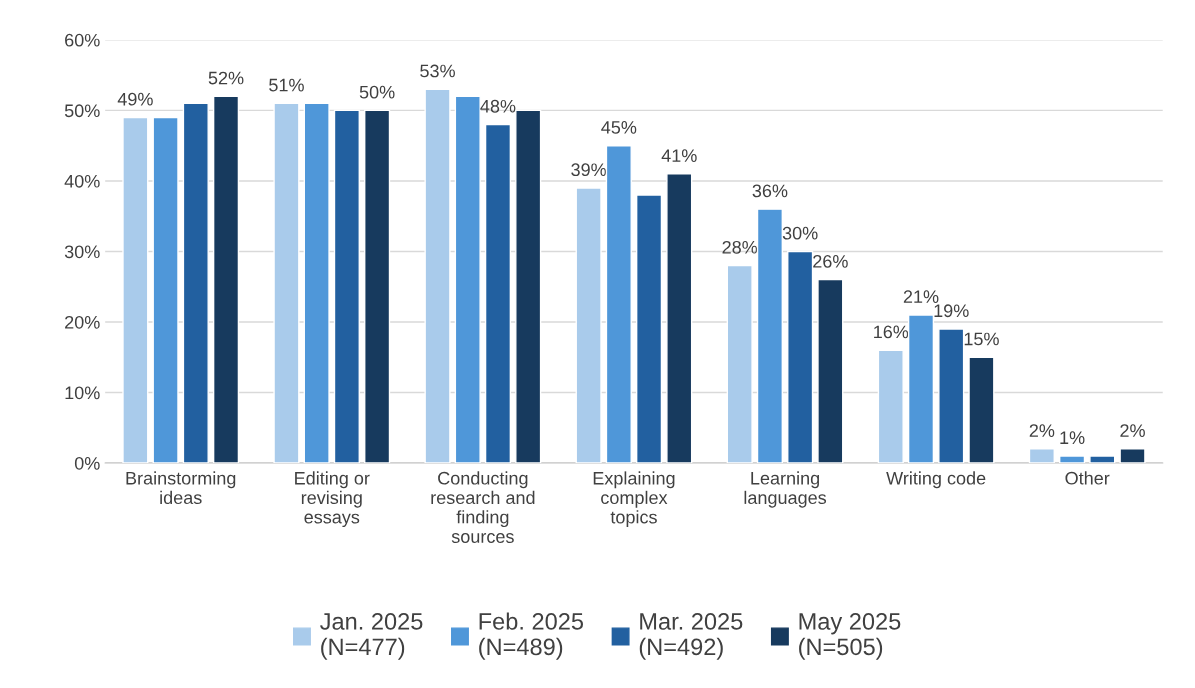 This screenshot has height=688, width=1195. What do you see at coordinates (286, 85) in the screenshot?
I see `data-label: 51%` at bounding box center [286, 85].